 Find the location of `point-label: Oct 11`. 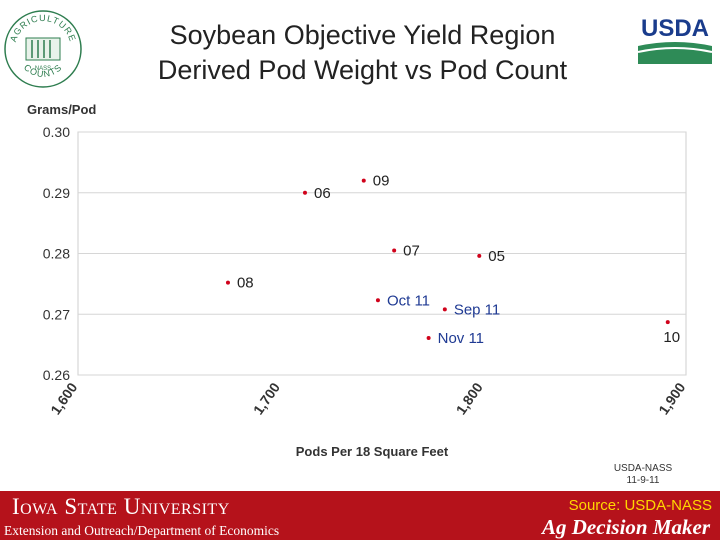

point-label: Oct 11 is located at coordinates (408, 300).